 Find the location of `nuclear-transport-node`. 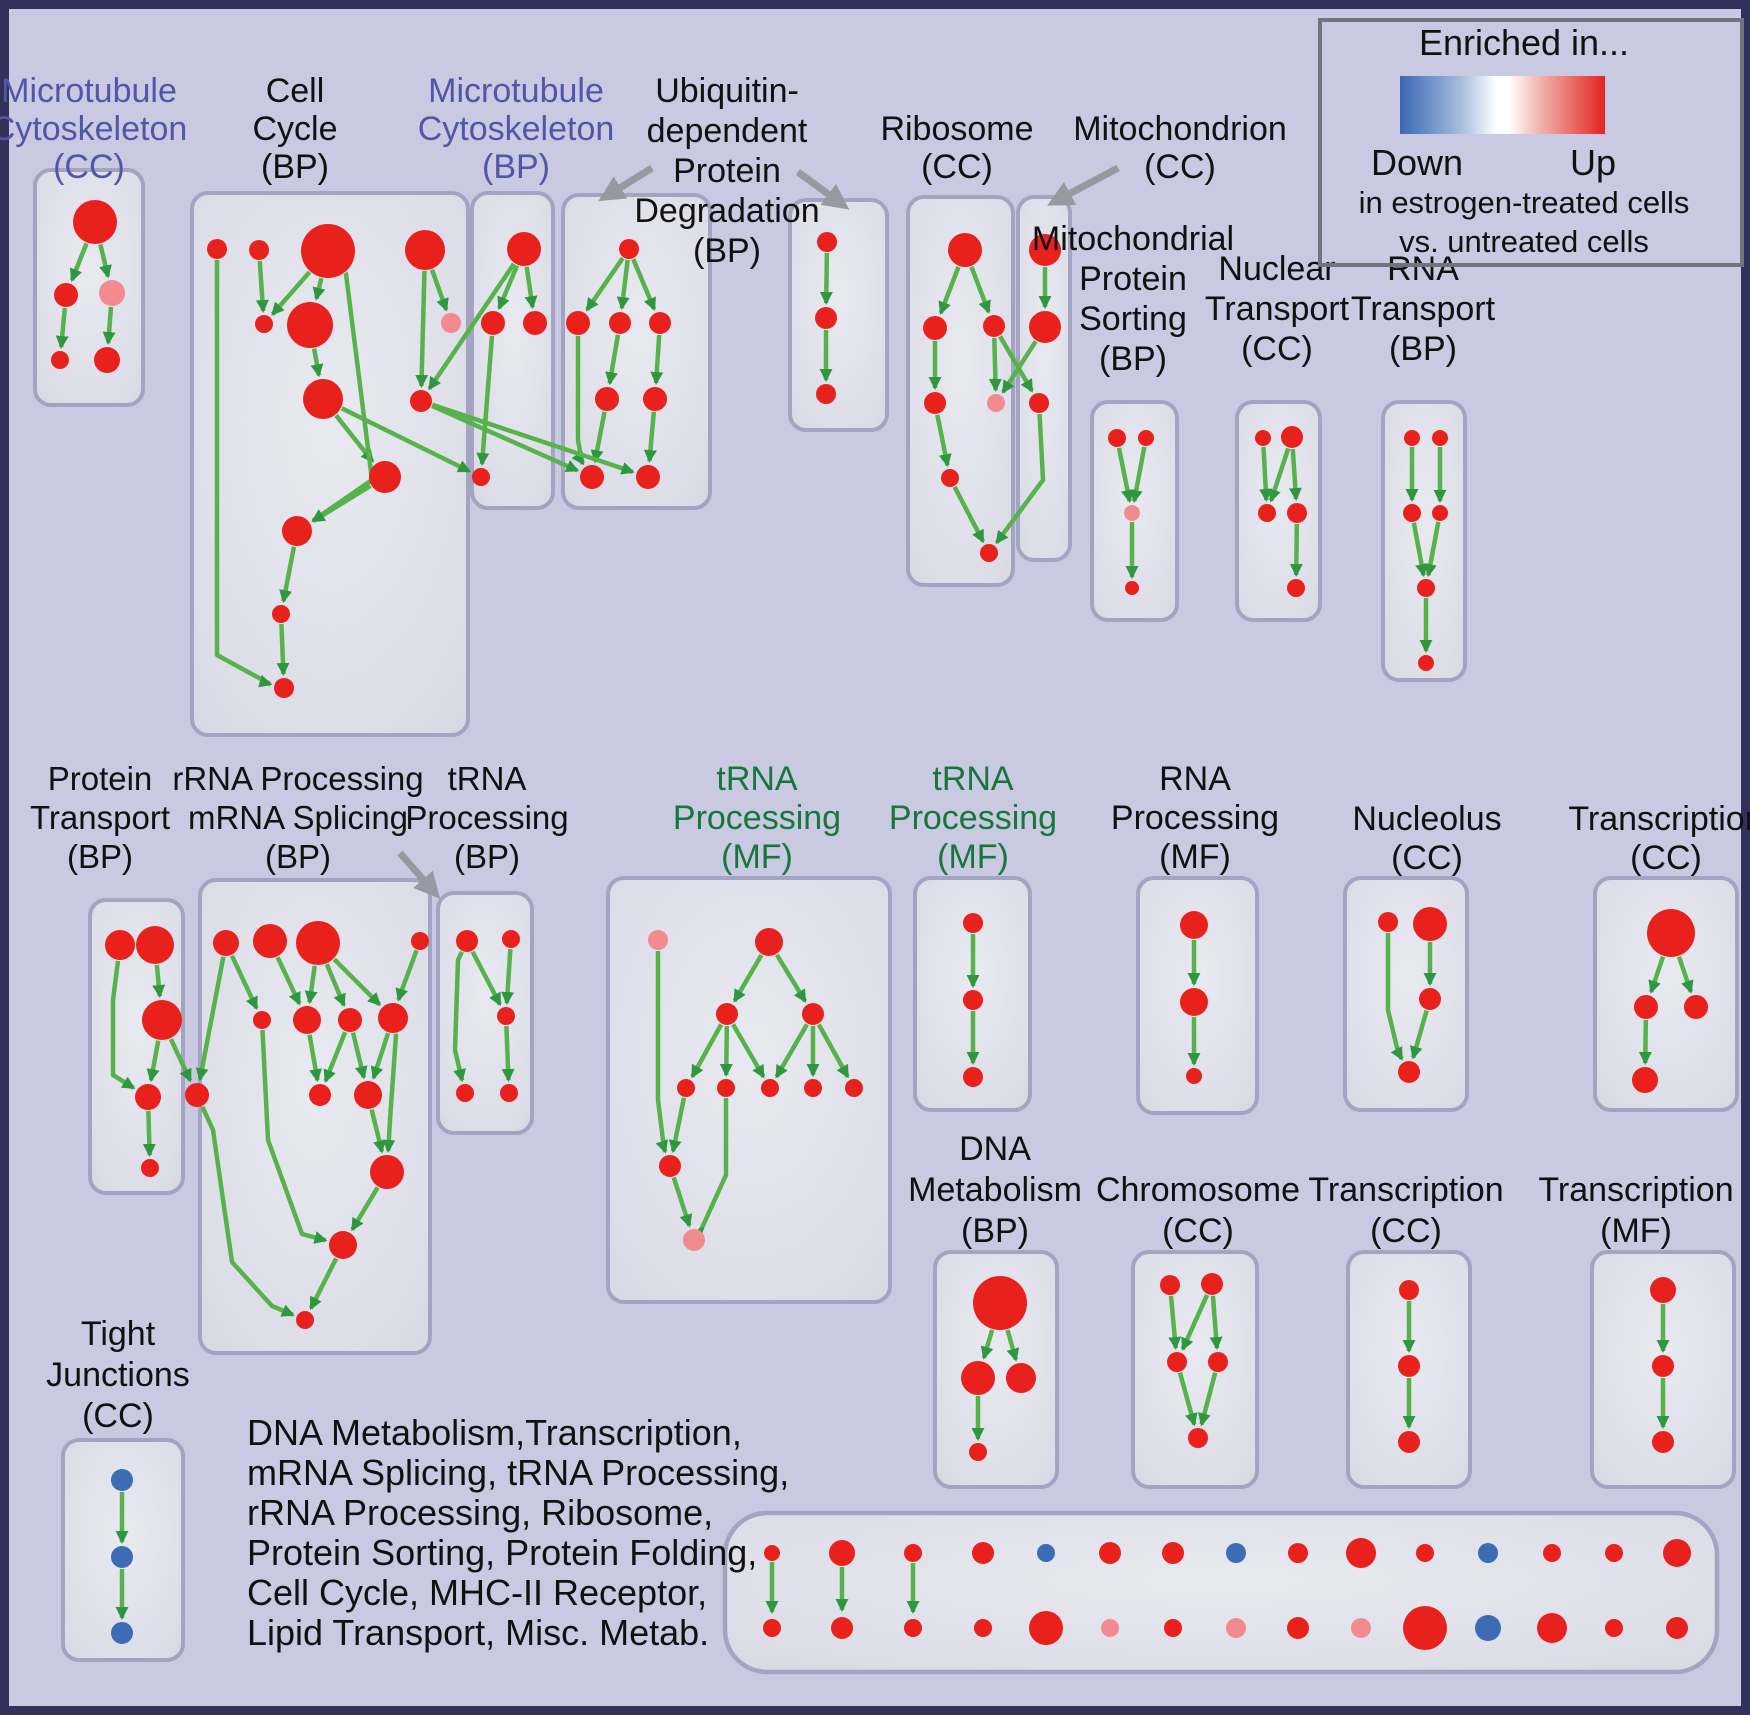

nuclear-transport-node is located at coordinates (1263, 438).